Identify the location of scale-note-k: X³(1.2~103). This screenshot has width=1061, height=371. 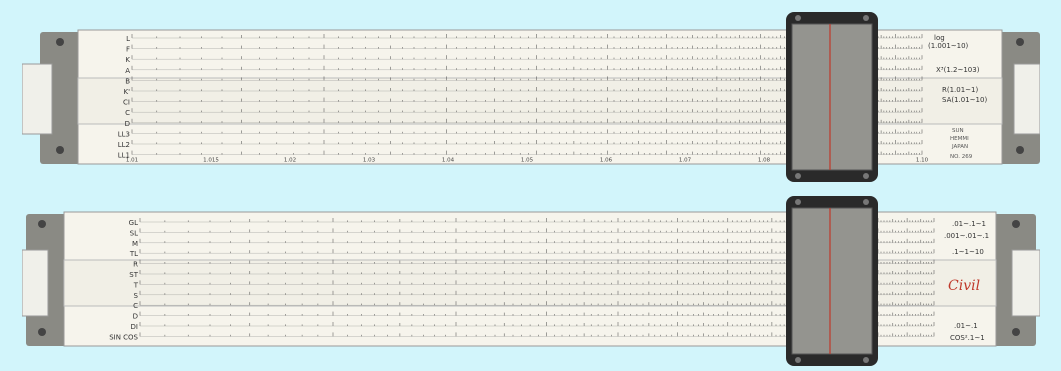
(958, 70).